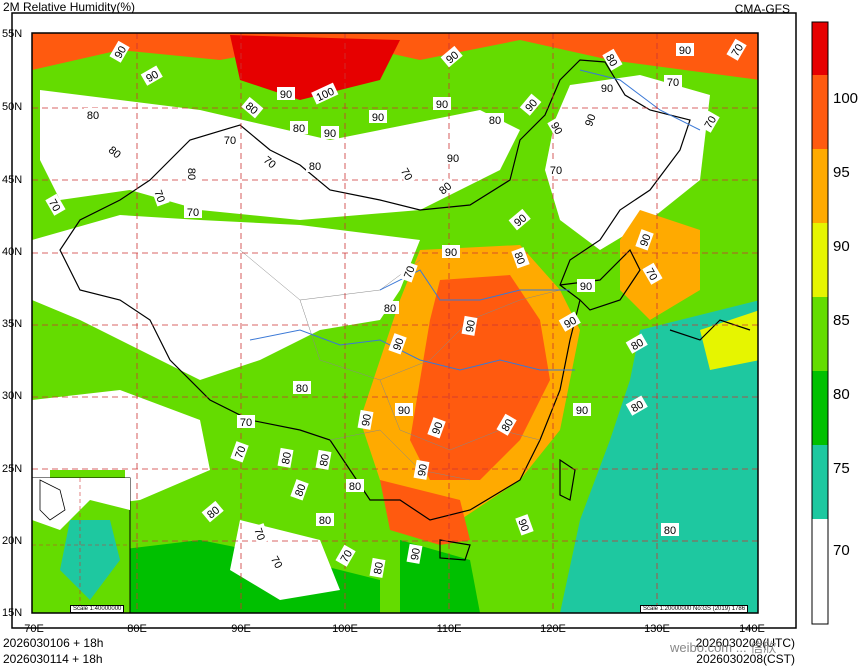 This screenshot has height=669, width=860. I want to click on lat-label-30n: 30N, so click(12, 396).